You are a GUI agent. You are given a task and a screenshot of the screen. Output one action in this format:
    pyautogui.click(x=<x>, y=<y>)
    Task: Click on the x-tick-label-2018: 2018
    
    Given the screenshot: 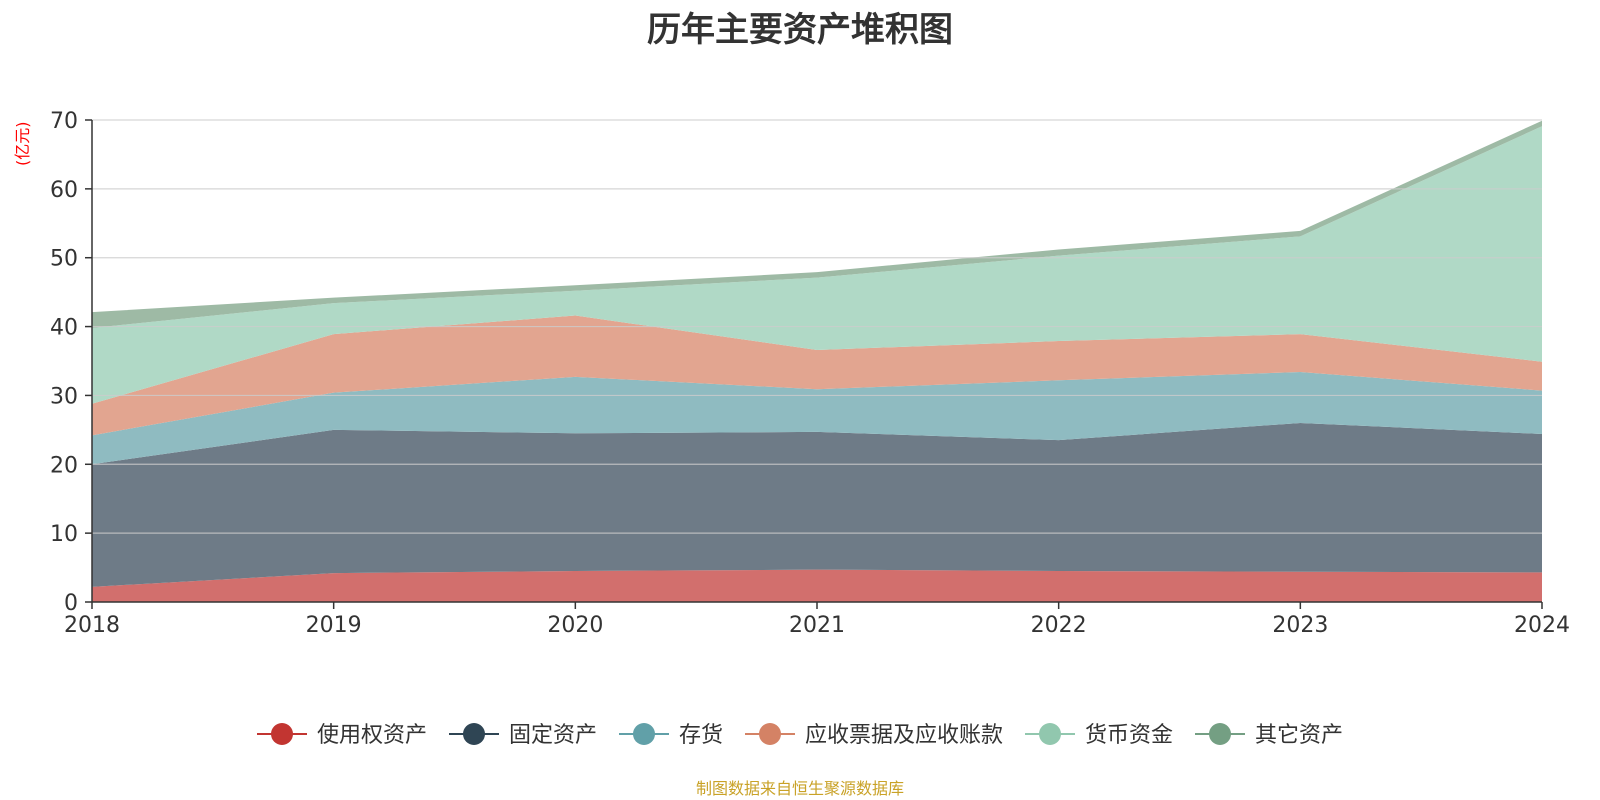 What is the action you would take?
    pyautogui.click(x=92, y=625)
    